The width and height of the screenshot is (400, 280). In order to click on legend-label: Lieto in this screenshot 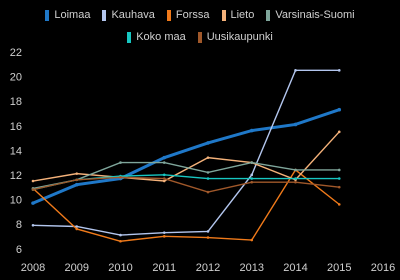, I will do `click(242, 15)`.